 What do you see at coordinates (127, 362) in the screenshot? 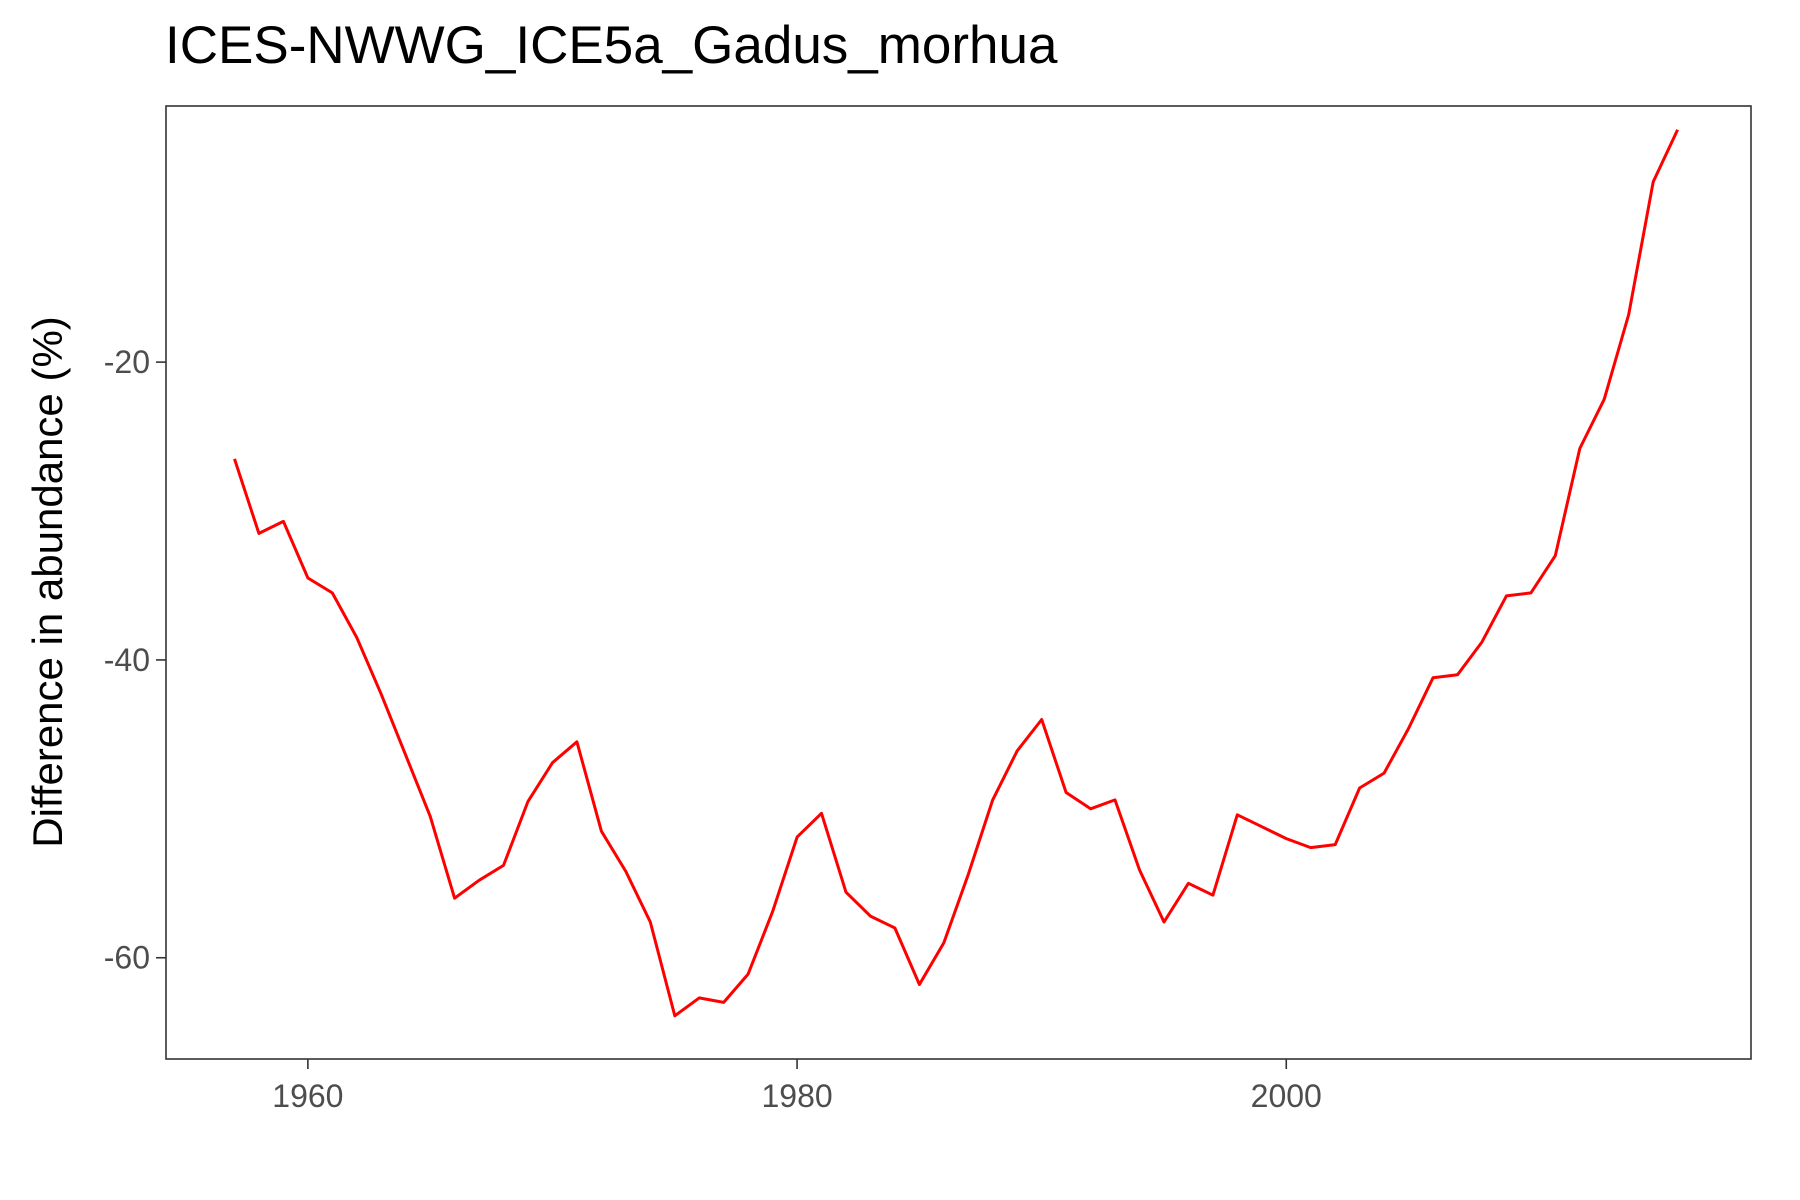
I see `y-tick-label: -20` at bounding box center [127, 362].